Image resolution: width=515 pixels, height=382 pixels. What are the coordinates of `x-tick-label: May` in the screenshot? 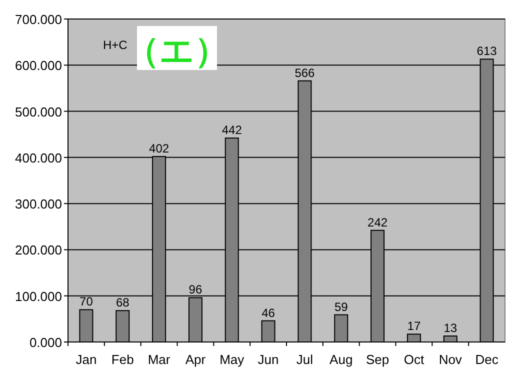 It's located at (232, 359).